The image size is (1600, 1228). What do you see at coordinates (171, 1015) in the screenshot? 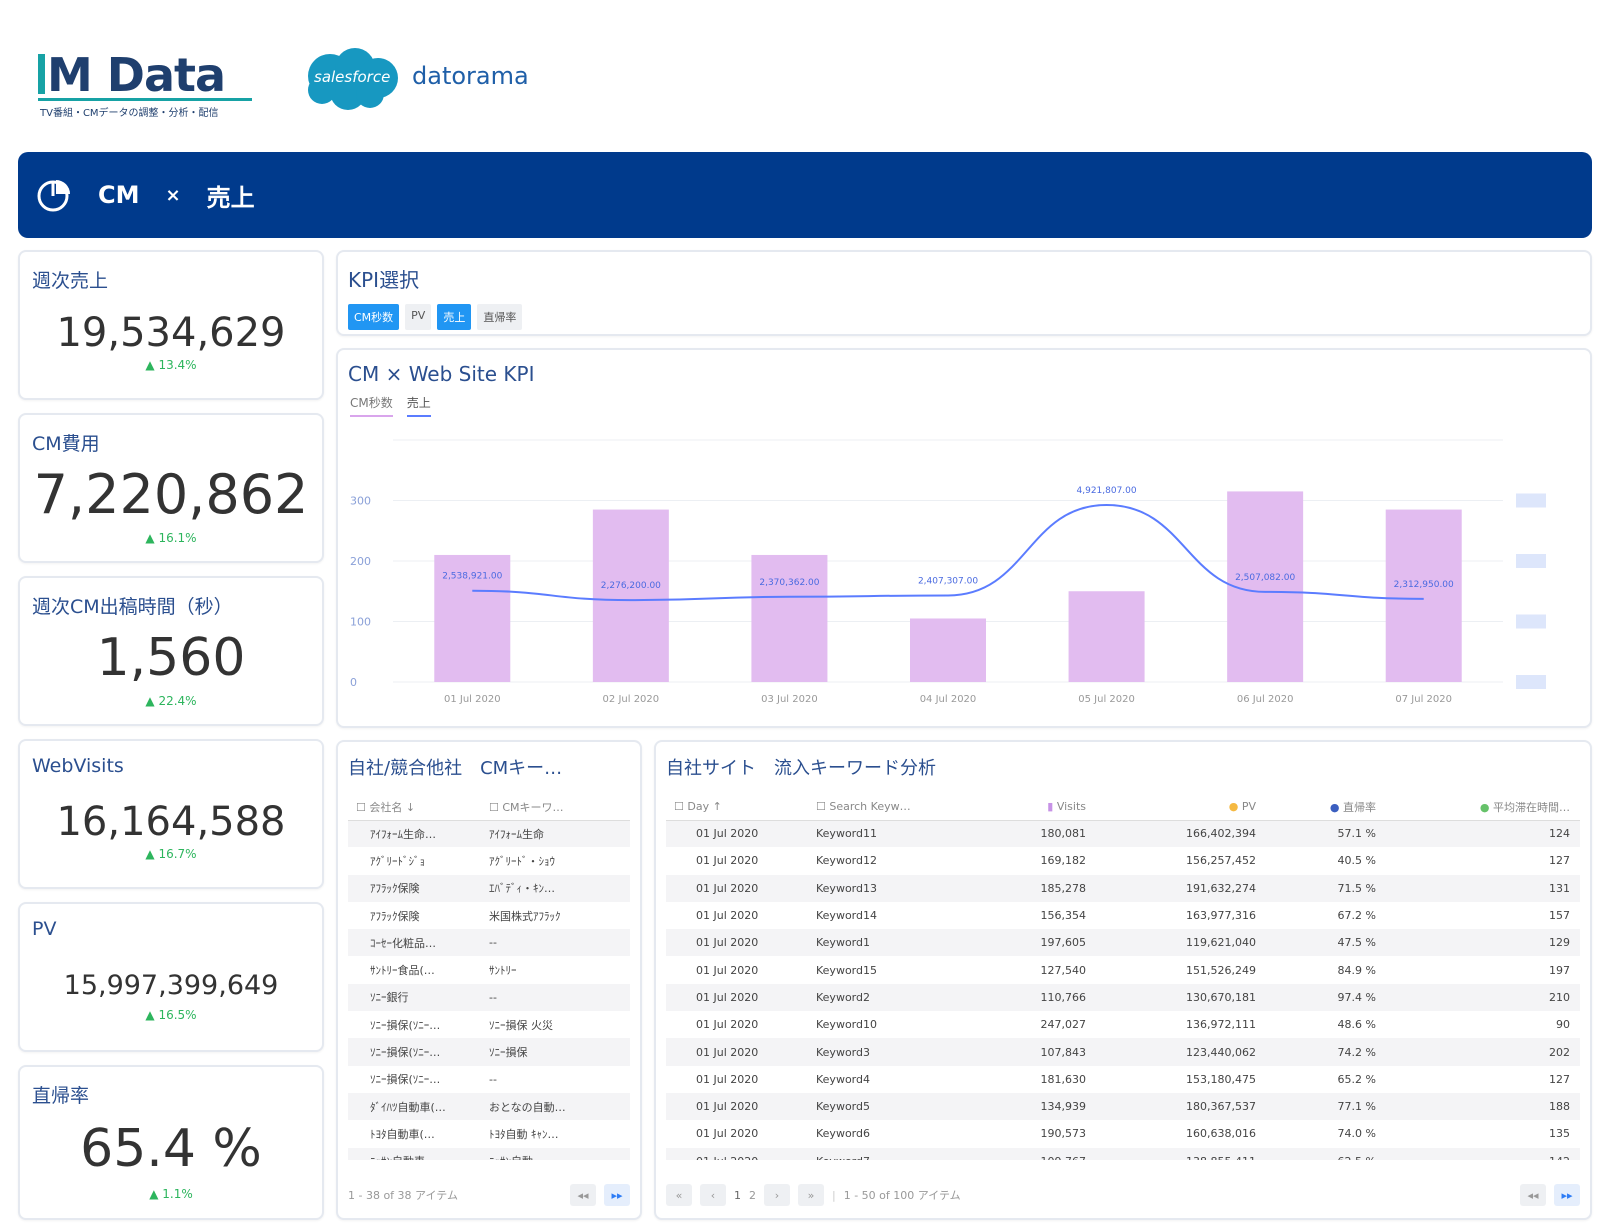
I see `kpi-delta: ▲ 16.5%` at bounding box center [171, 1015].